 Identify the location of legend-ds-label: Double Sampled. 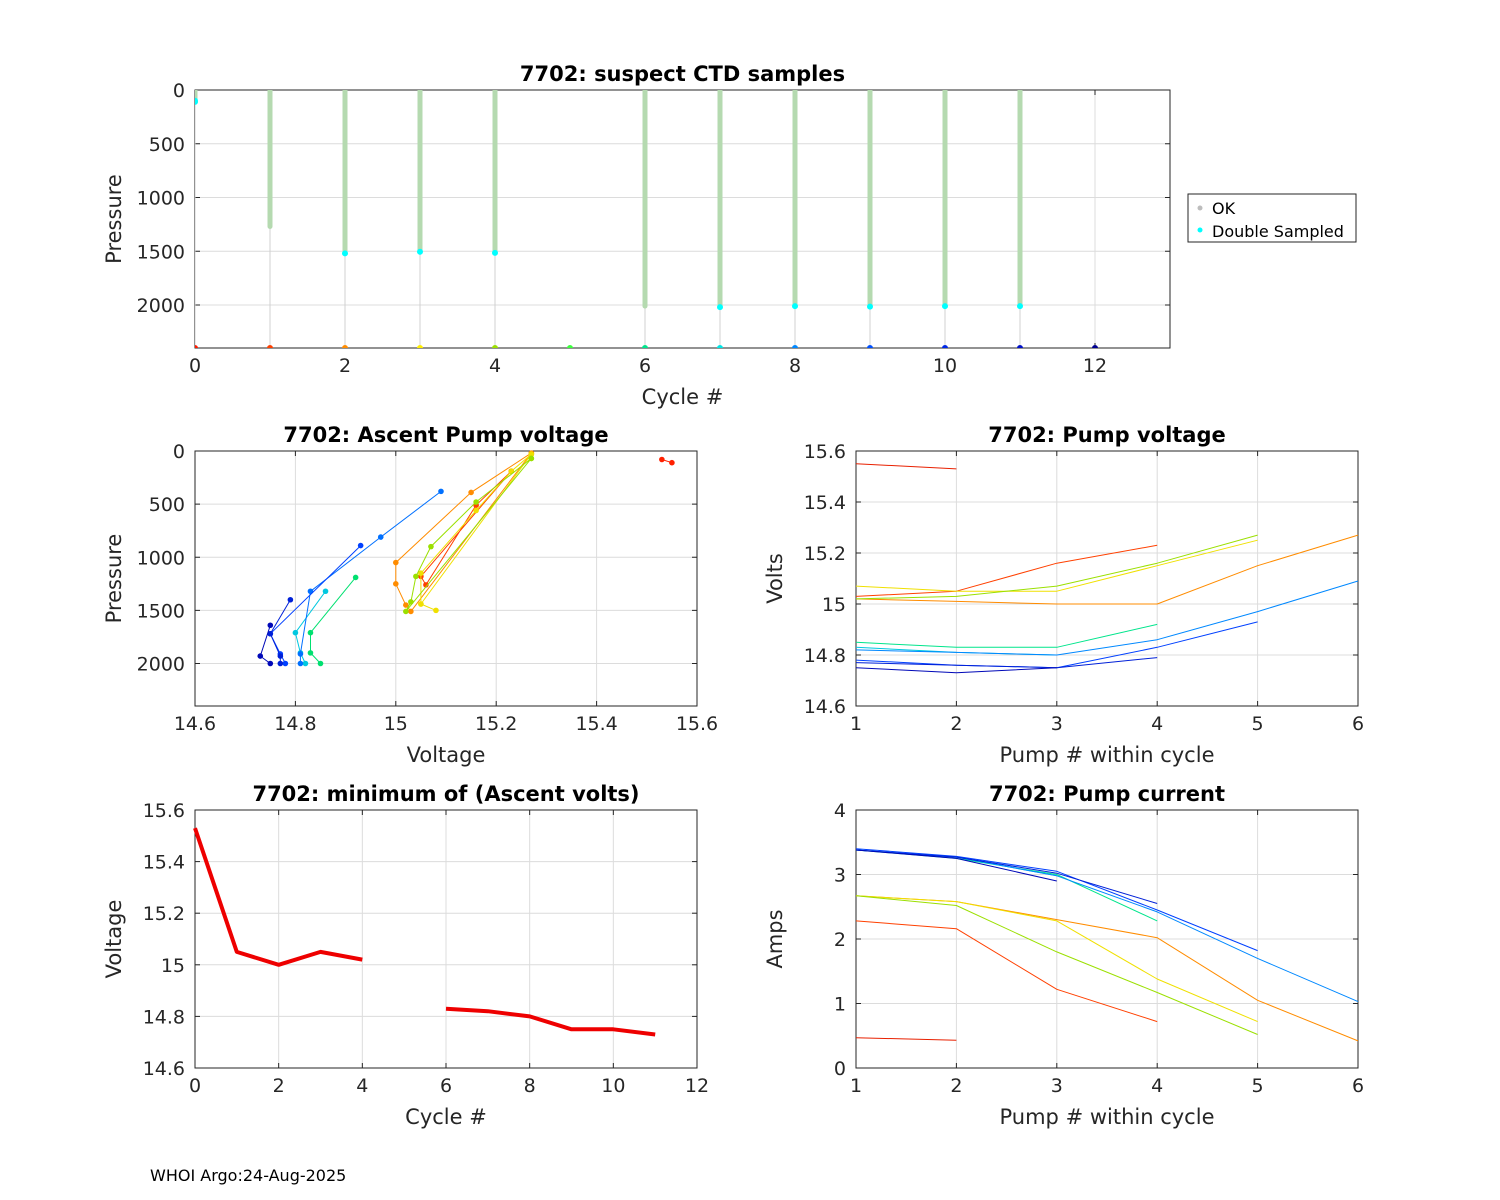
(1278, 231).